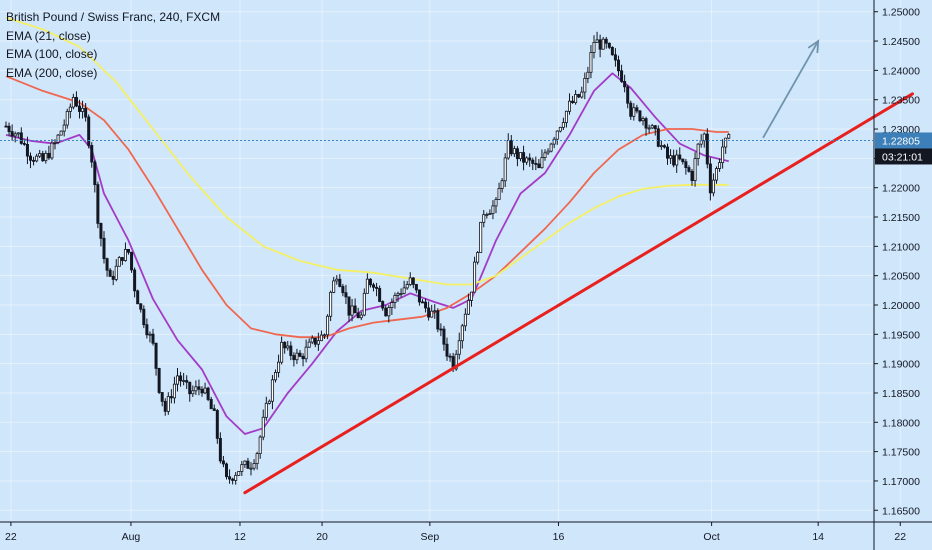  What do you see at coordinates (818, 537) in the screenshot?
I see `x-tick-label: 14` at bounding box center [818, 537].